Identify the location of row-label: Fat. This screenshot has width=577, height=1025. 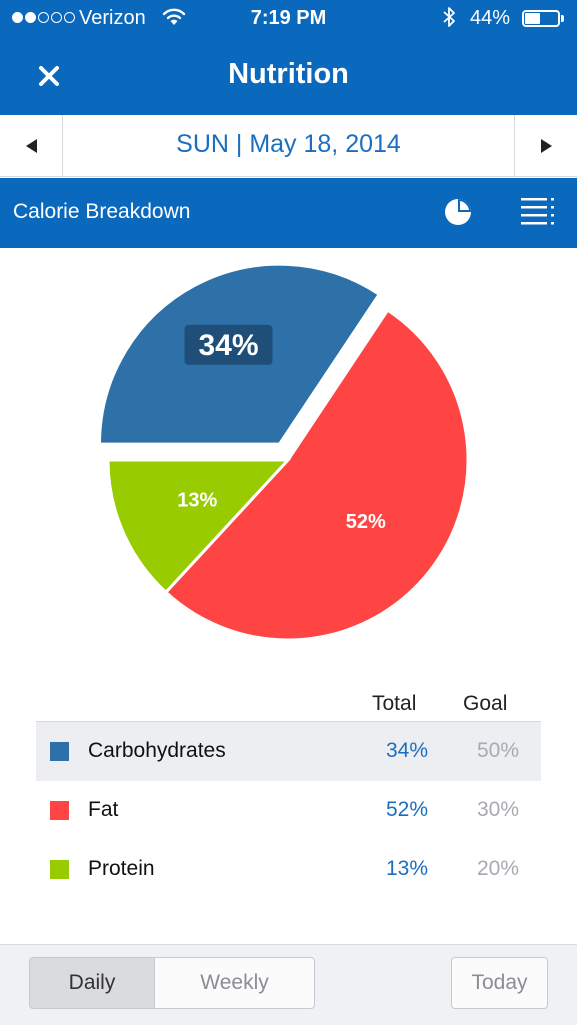
(103, 809).